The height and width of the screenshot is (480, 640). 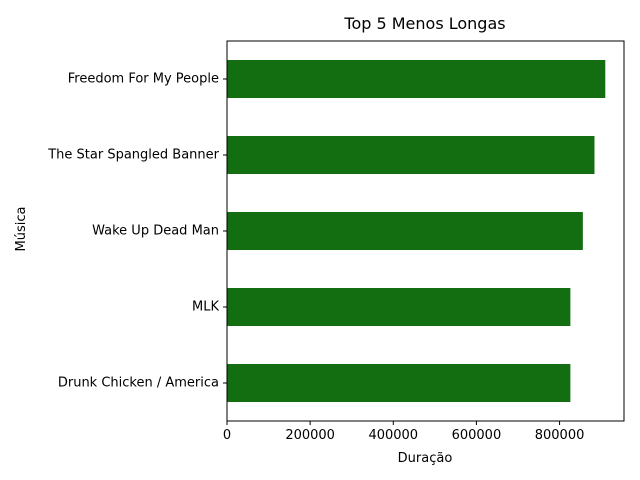 What do you see at coordinates (405, 231) in the screenshot?
I see `bar-wake-up-dead-man` at bounding box center [405, 231].